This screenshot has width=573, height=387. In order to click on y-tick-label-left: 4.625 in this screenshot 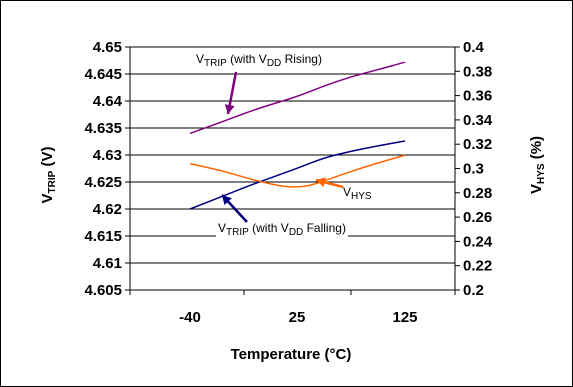, I will do `click(103, 182)`.